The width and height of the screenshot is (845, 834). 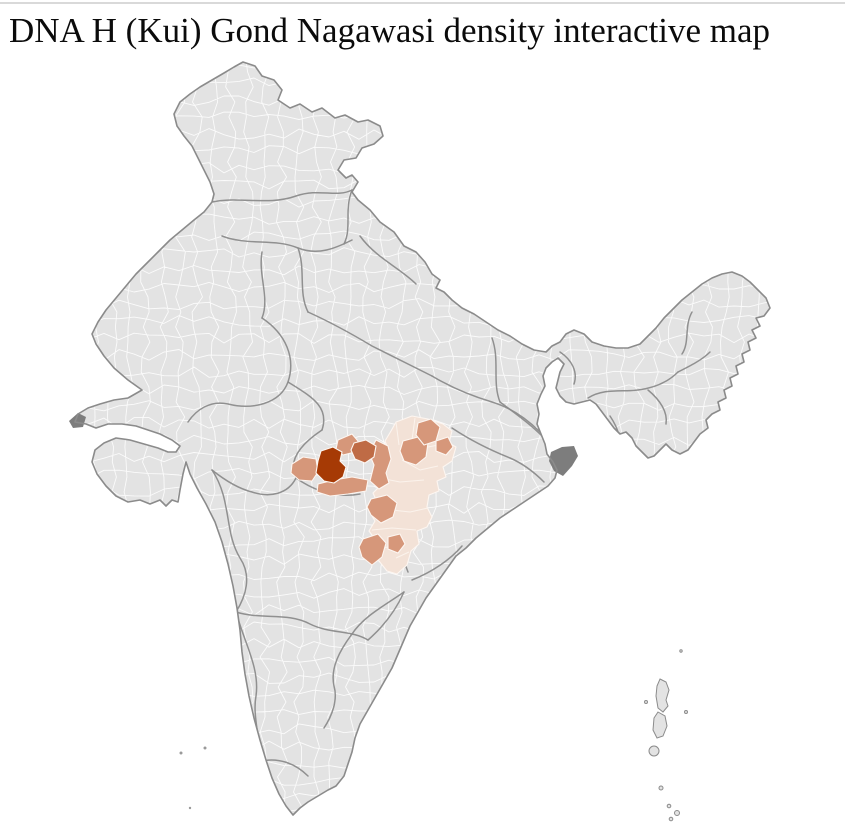 What do you see at coordinates (363, 451) in the screenshot?
I see `density-region-adjacent-district` at bounding box center [363, 451].